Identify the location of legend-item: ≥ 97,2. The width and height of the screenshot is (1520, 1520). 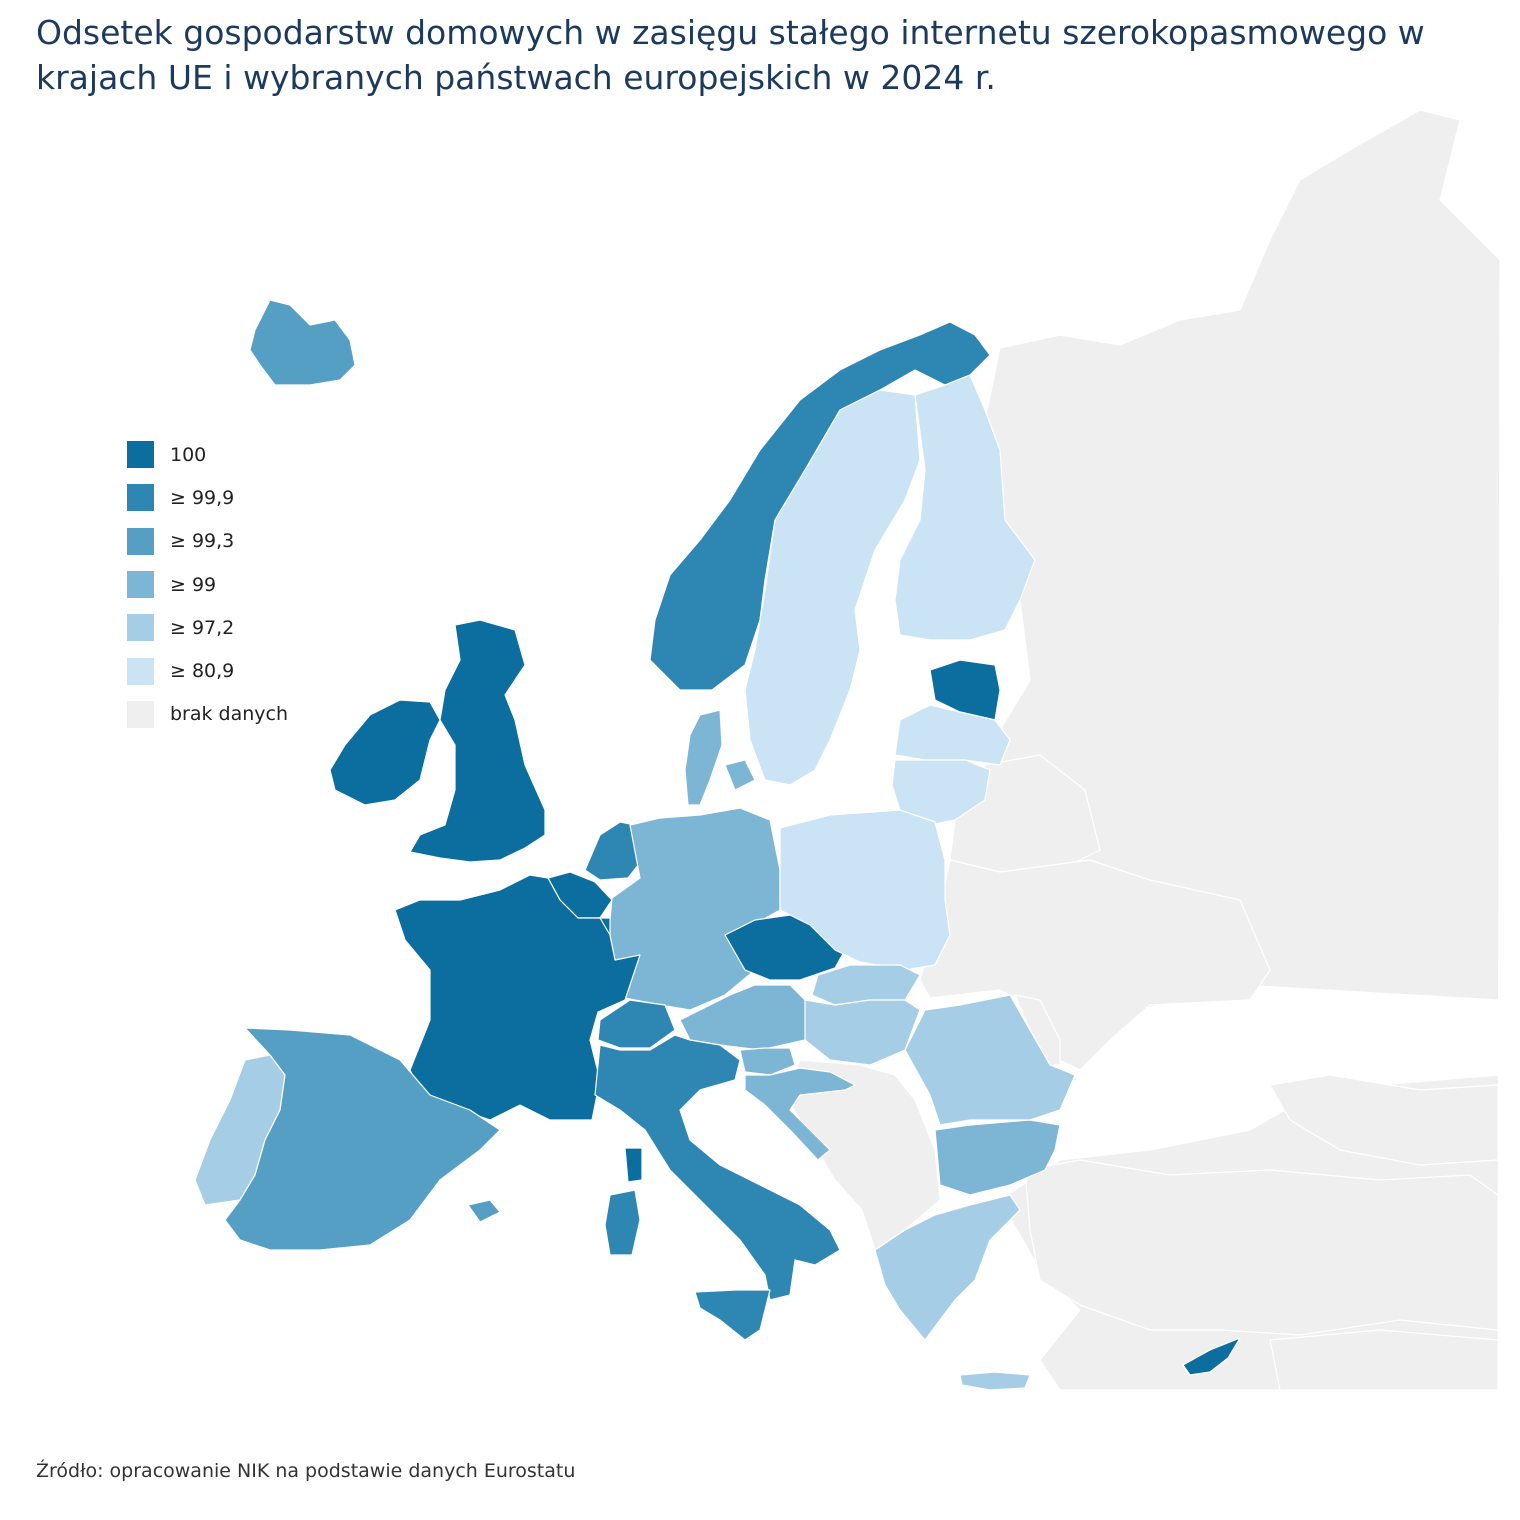
(207, 627).